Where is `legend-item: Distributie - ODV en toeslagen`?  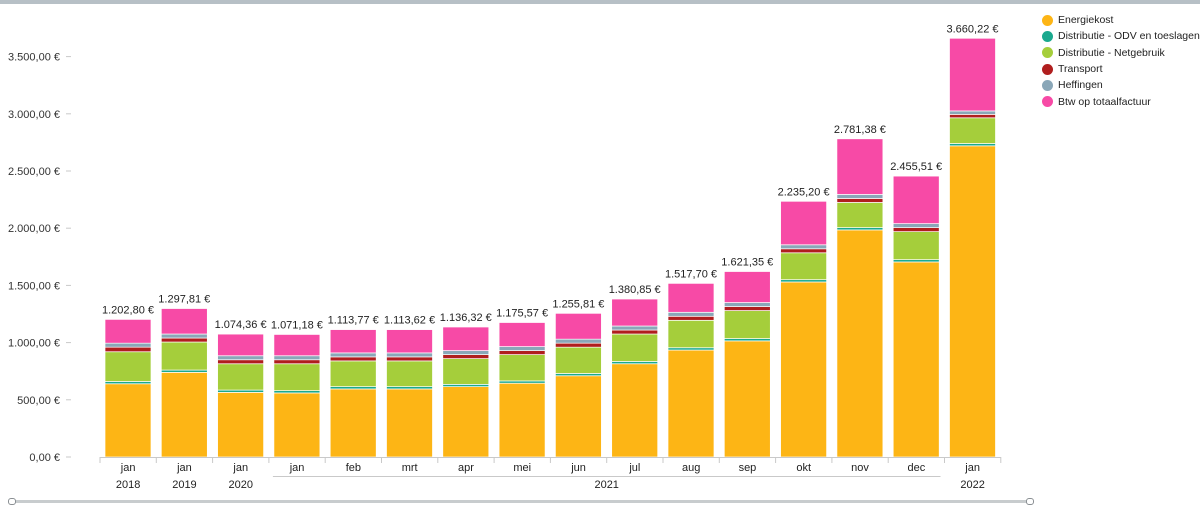 legend-item: Distributie - ODV en toeslagen is located at coordinates (1121, 36).